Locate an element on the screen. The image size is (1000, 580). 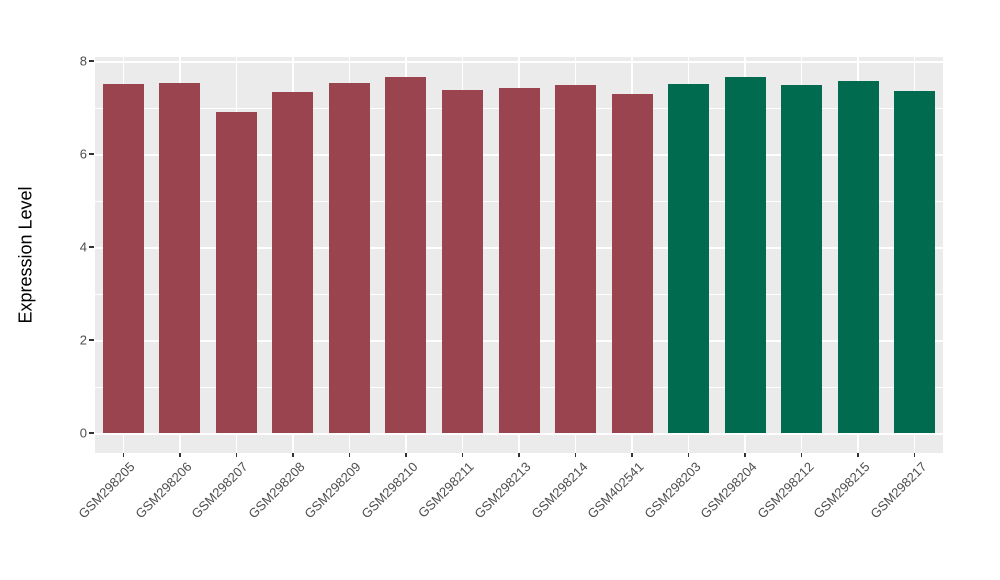
bar-GSM298215 is located at coordinates (858, 256).